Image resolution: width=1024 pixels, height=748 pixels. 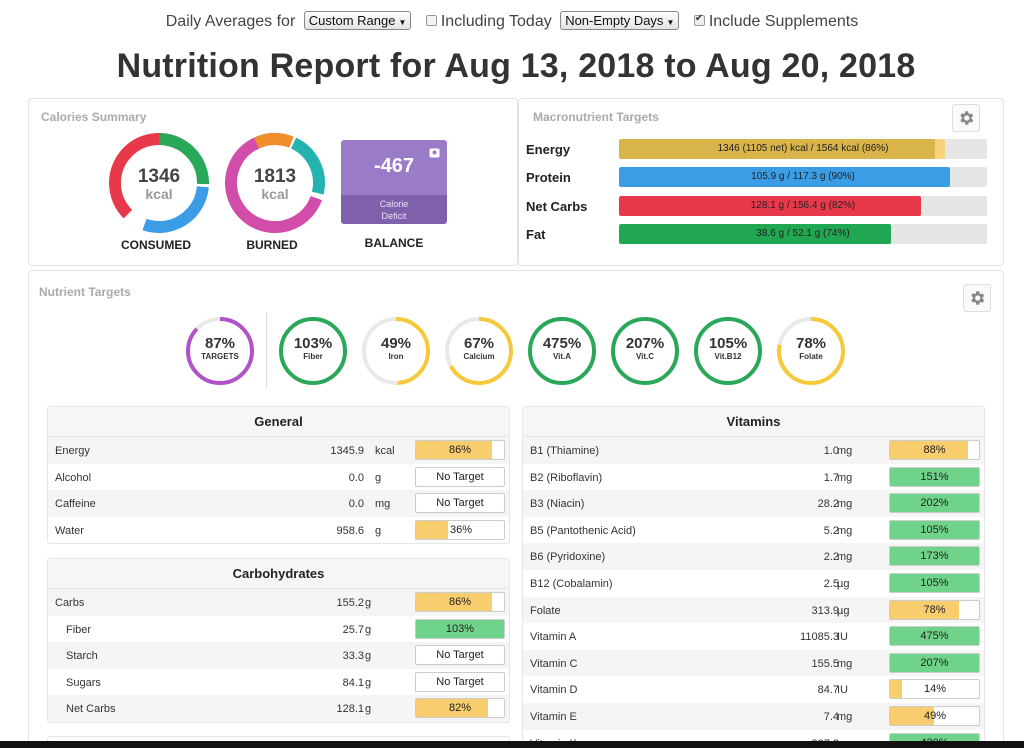 What do you see at coordinates (479, 343) in the screenshot?
I see `nutrient-ring-value: 67%` at bounding box center [479, 343].